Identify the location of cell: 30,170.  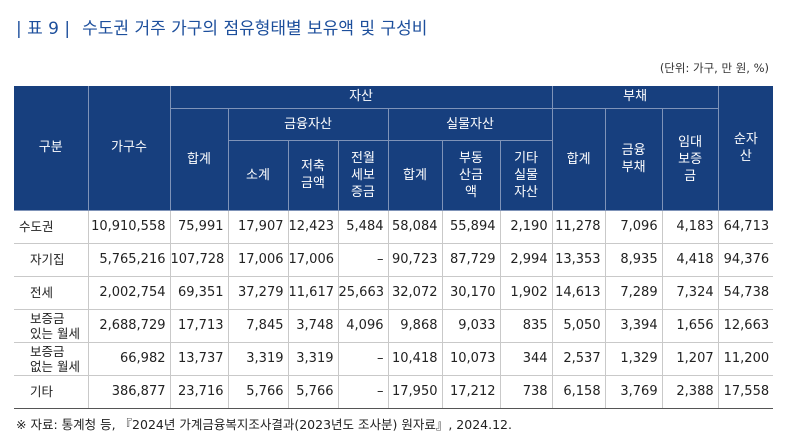
(471, 292).